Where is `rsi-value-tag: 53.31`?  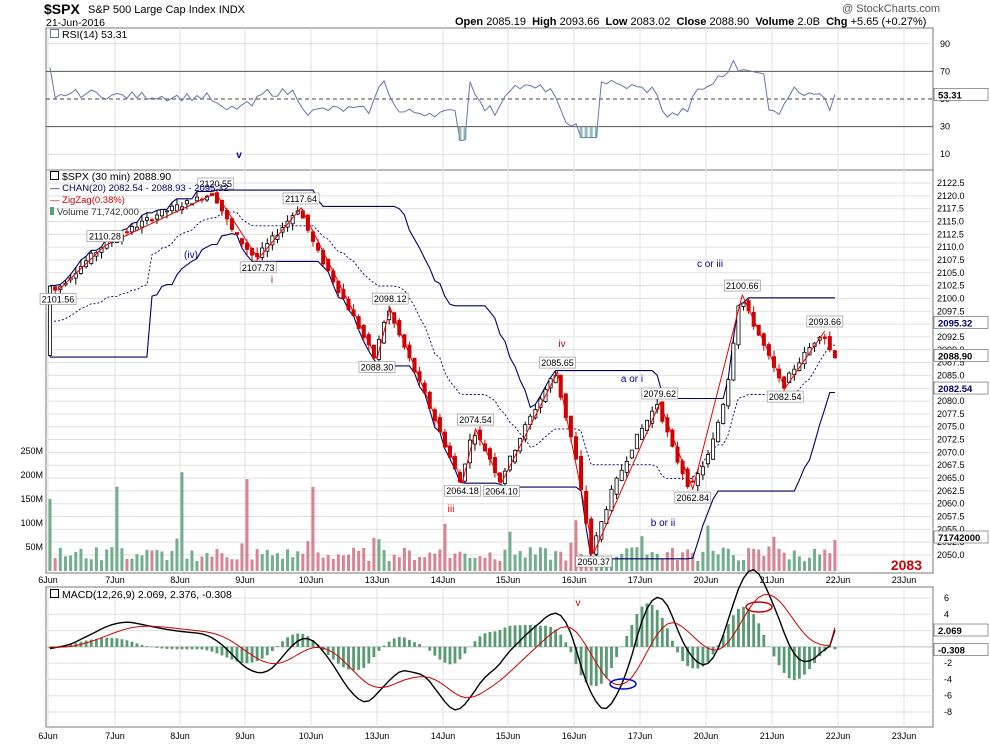
rsi-value-tag: 53.31 is located at coordinates (950, 95).